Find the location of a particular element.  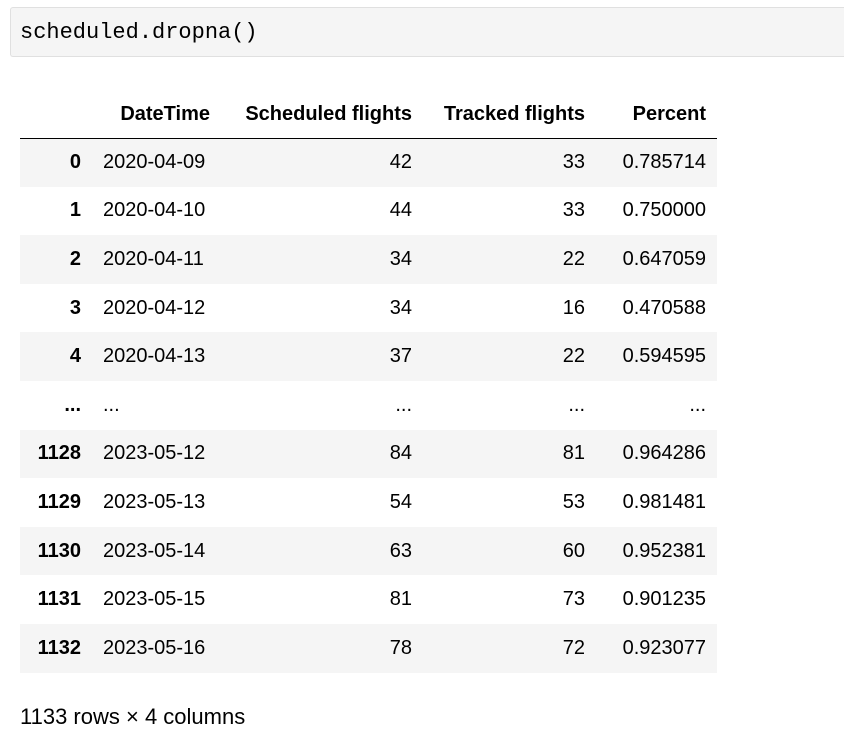

row-index: 2 is located at coordinates (75, 258).